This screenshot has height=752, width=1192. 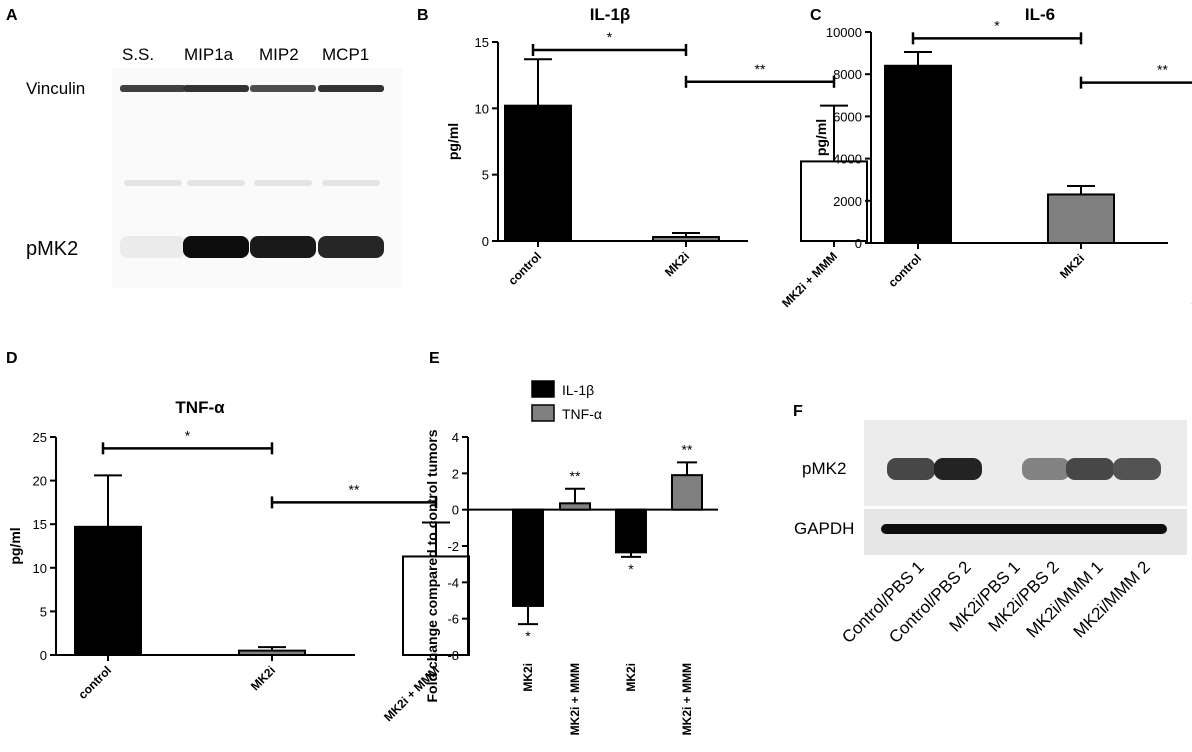 I want to click on y-tick-label: 2, so click(x=455, y=473).